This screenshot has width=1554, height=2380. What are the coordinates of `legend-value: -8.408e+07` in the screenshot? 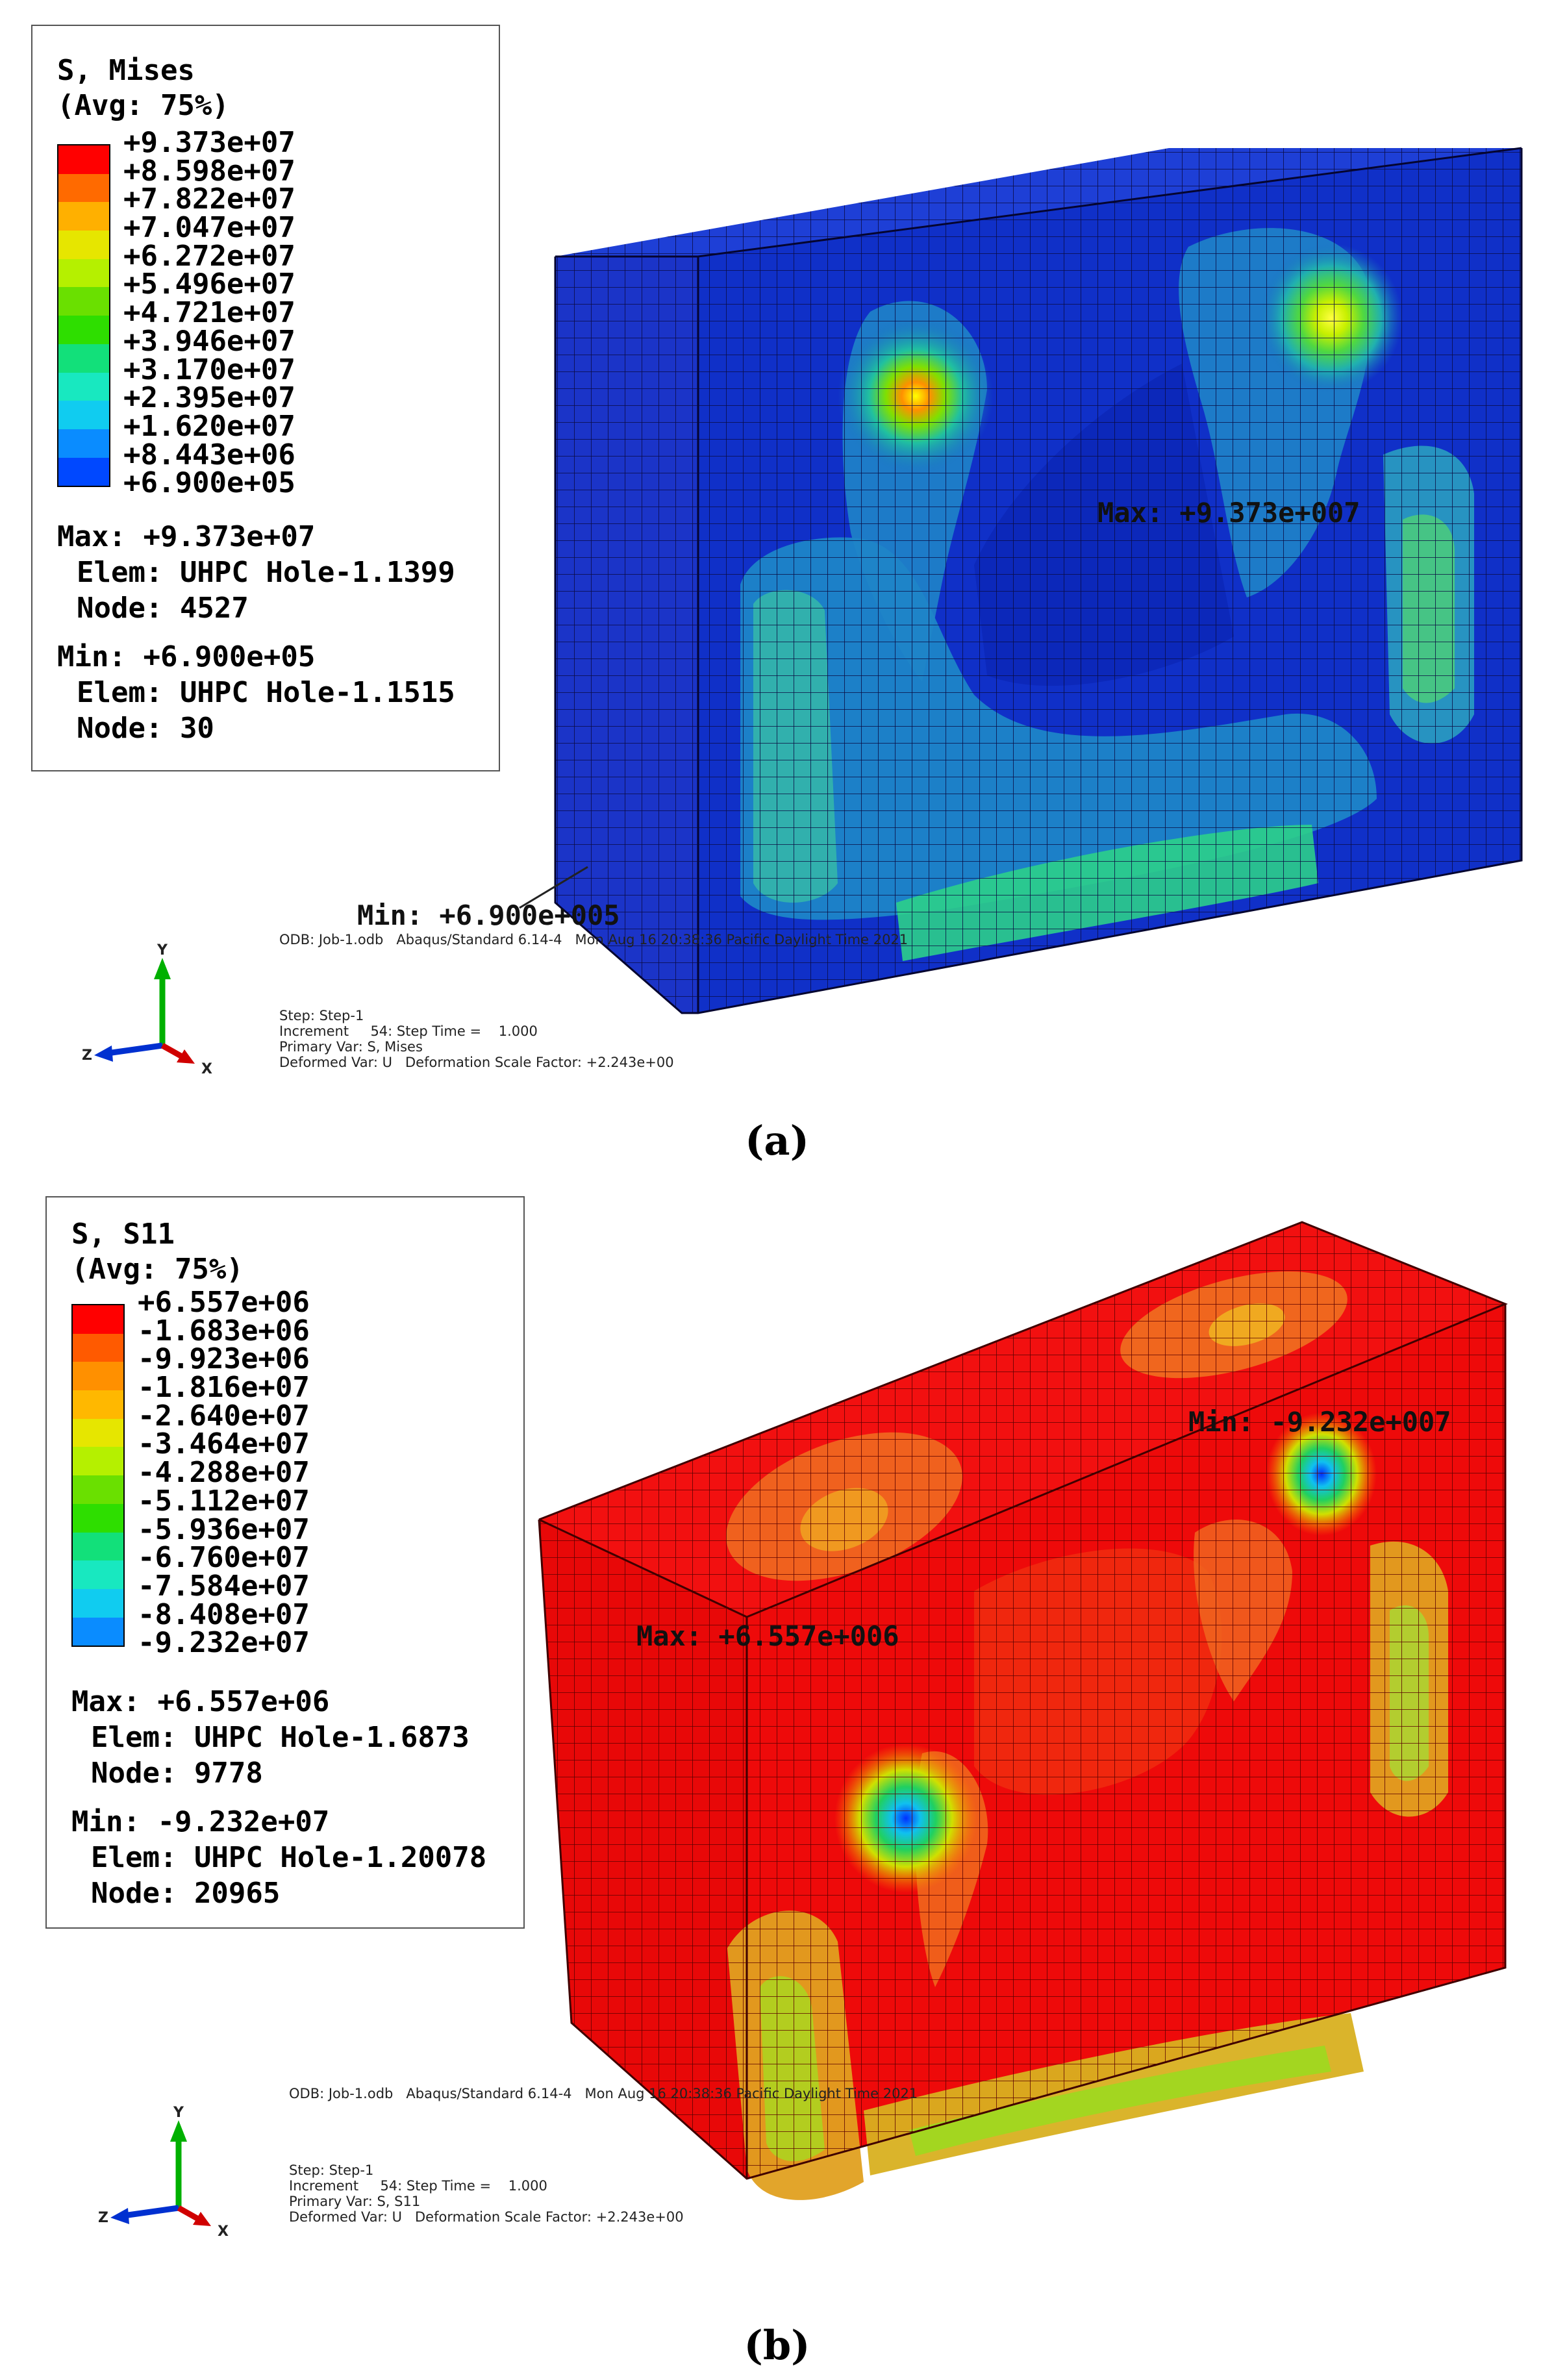 It's located at (224, 1614).